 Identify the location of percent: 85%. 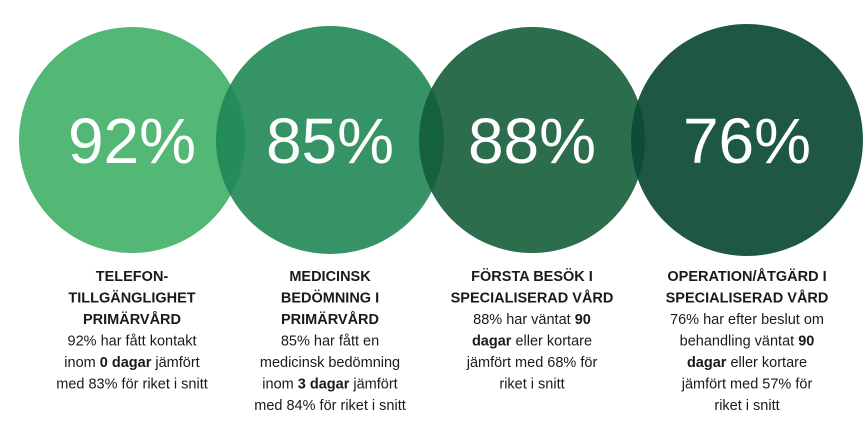
(330, 141).